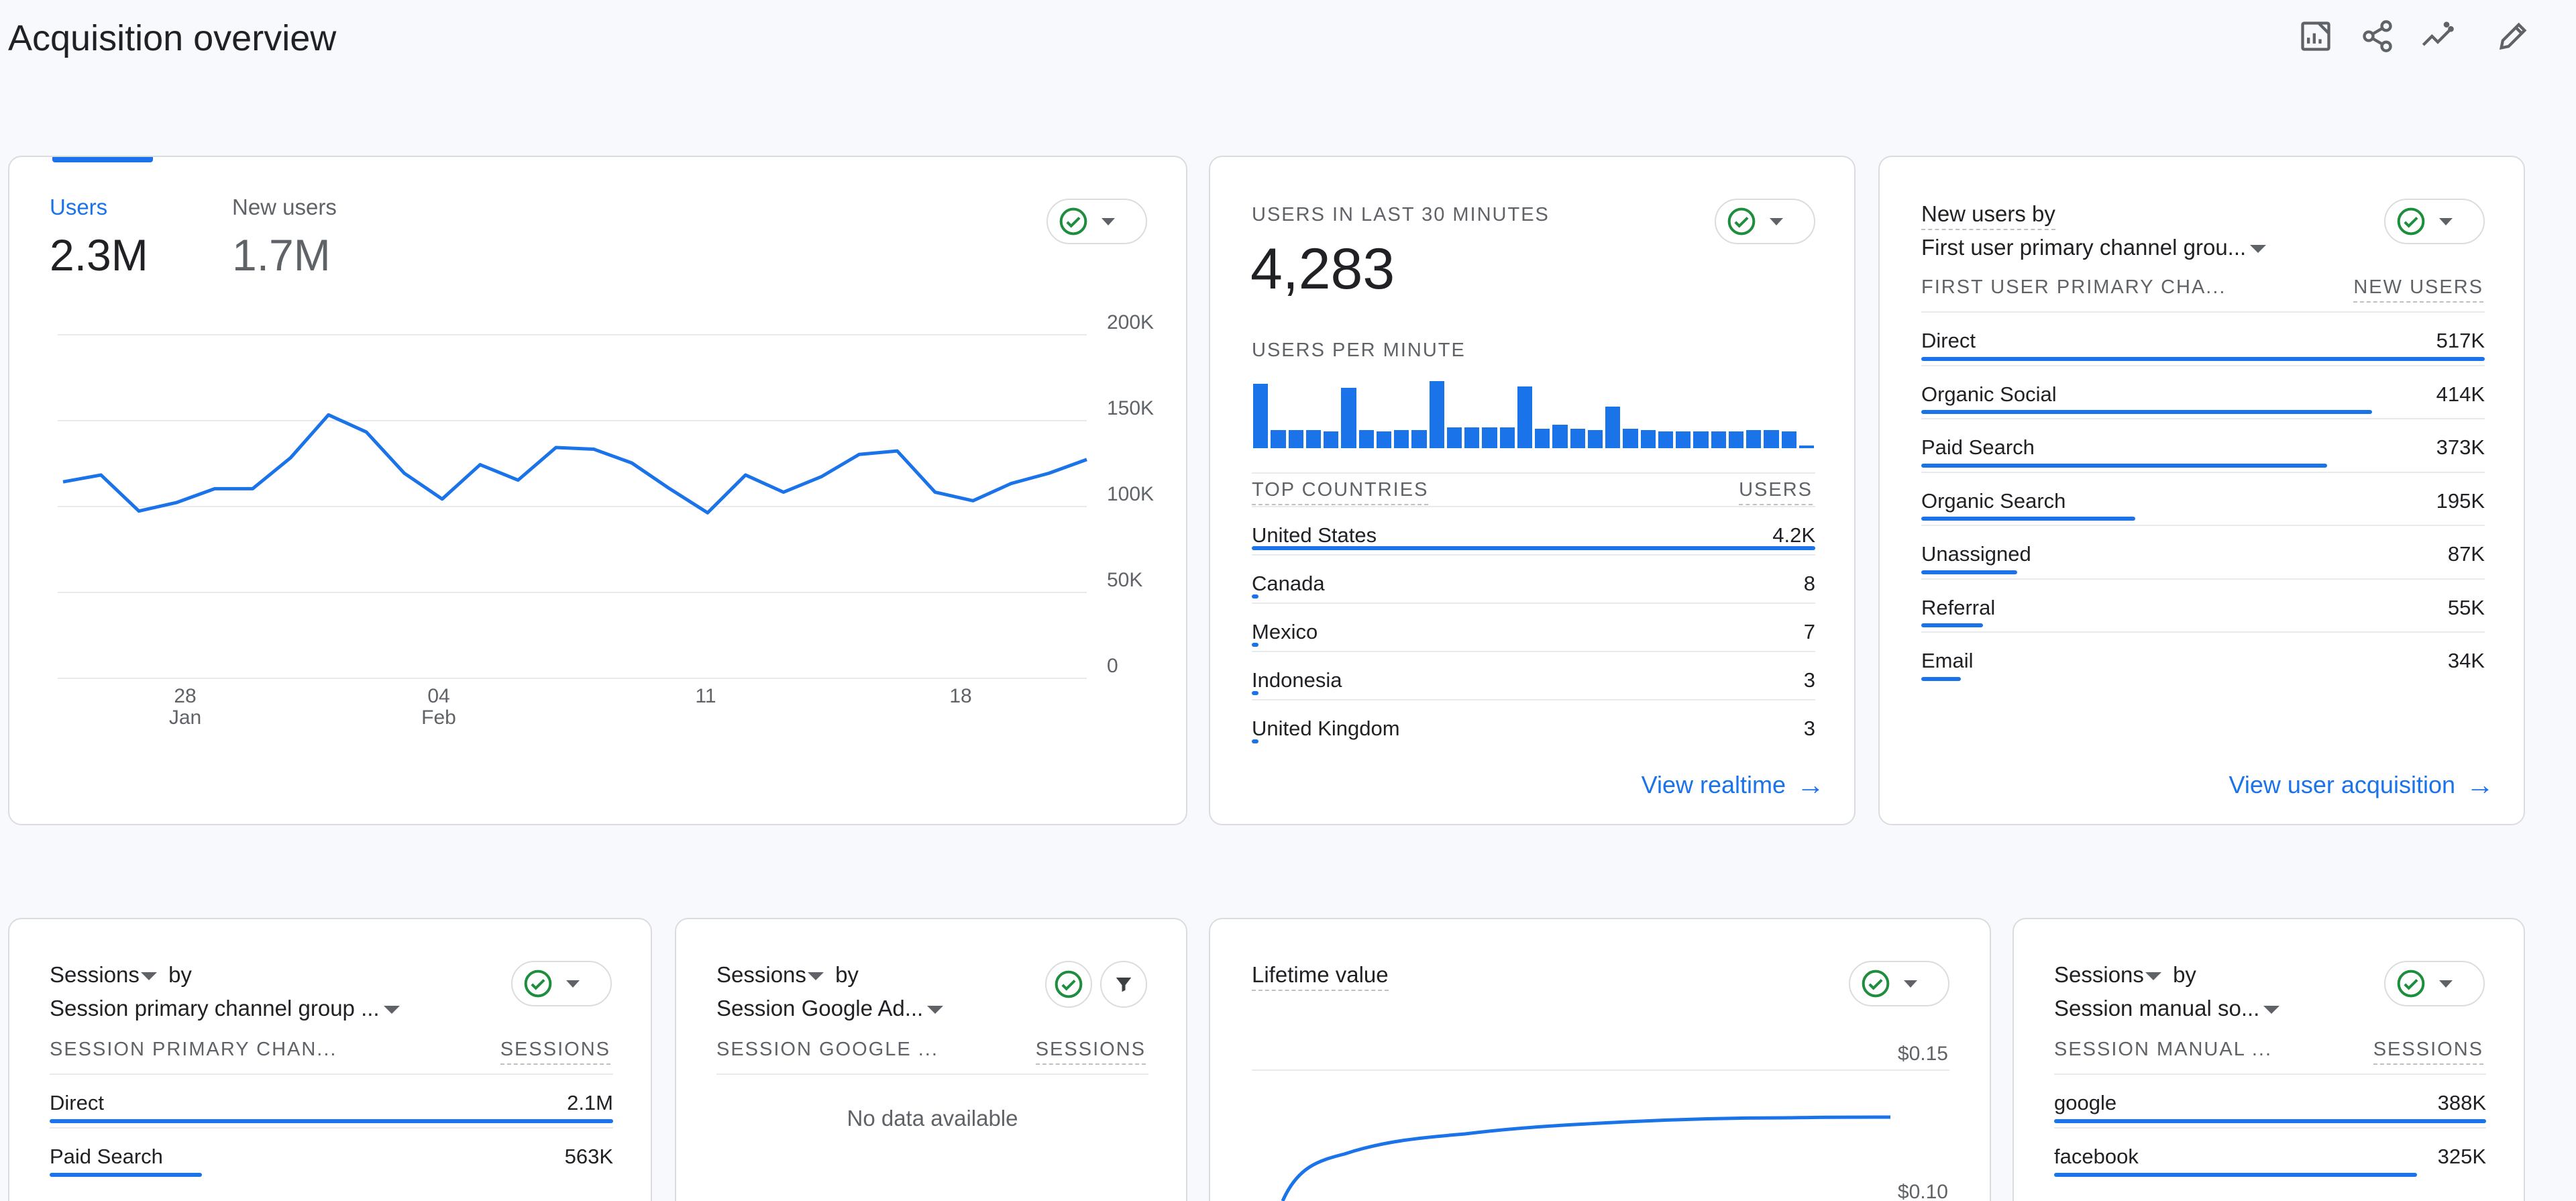 The image size is (2576, 1201). Describe the element at coordinates (2203, 556) in the screenshot. I see `table-row: Unassigned 87K` at that location.